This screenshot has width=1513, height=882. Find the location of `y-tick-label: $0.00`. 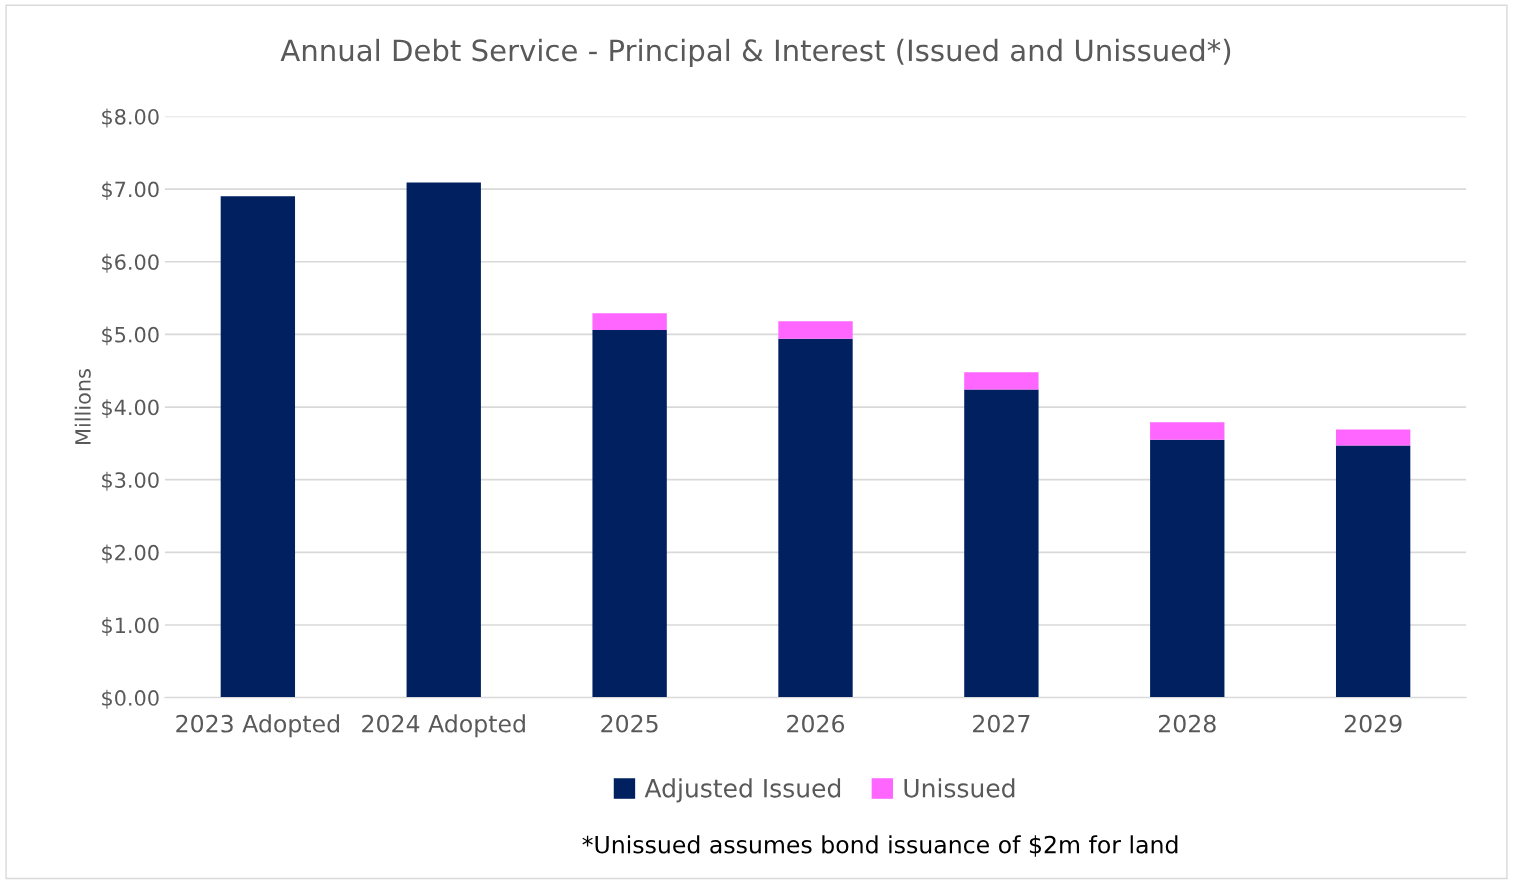

y-tick-label: $0.00 is located at coordinates (130, 699).